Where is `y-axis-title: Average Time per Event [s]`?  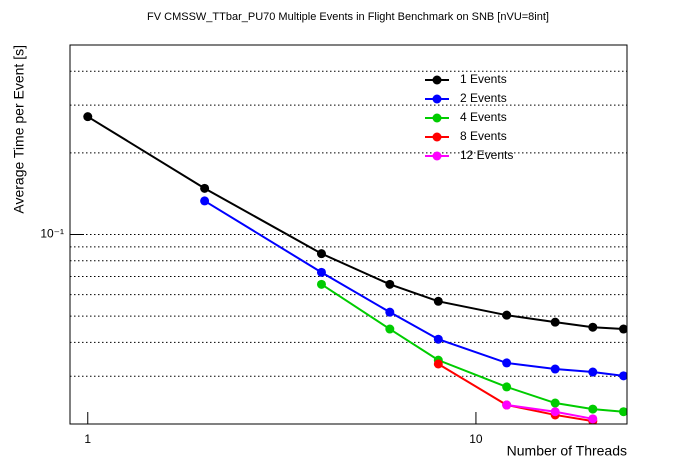
y-axis-title: Average Time per Event [s] is located at coordinates (19, 129).